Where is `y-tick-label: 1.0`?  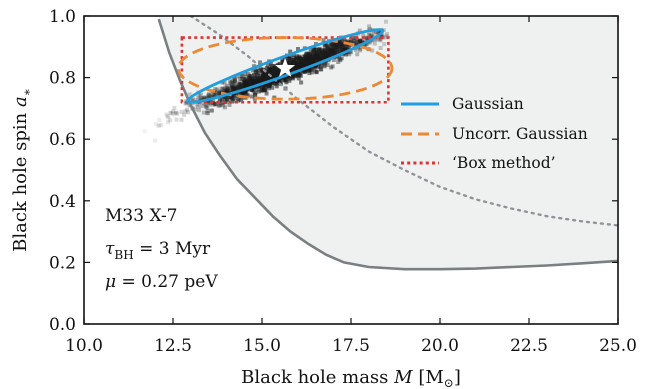 y-tick-label: 1.0 is located at coordinates (62, 17).